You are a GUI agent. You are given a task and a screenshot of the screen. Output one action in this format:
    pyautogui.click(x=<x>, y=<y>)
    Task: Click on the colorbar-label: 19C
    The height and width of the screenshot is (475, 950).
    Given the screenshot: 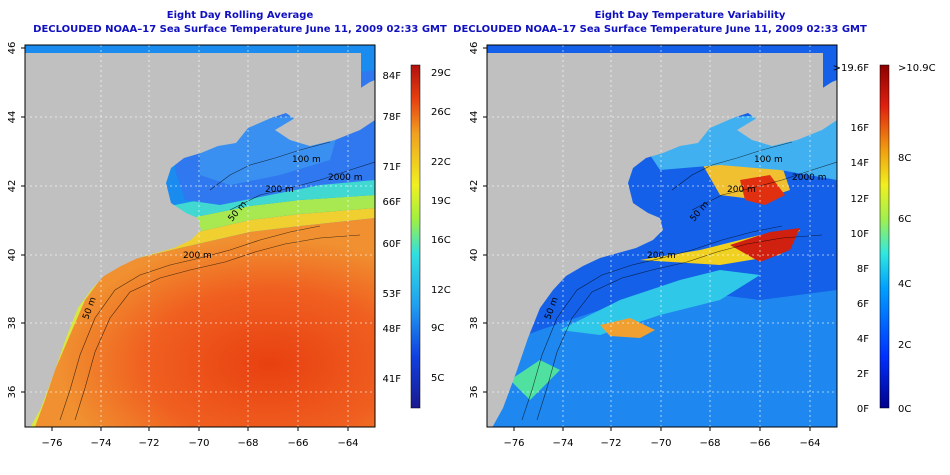 What is the action you would take?
    pyautogui.click(x=441, y=201)
    